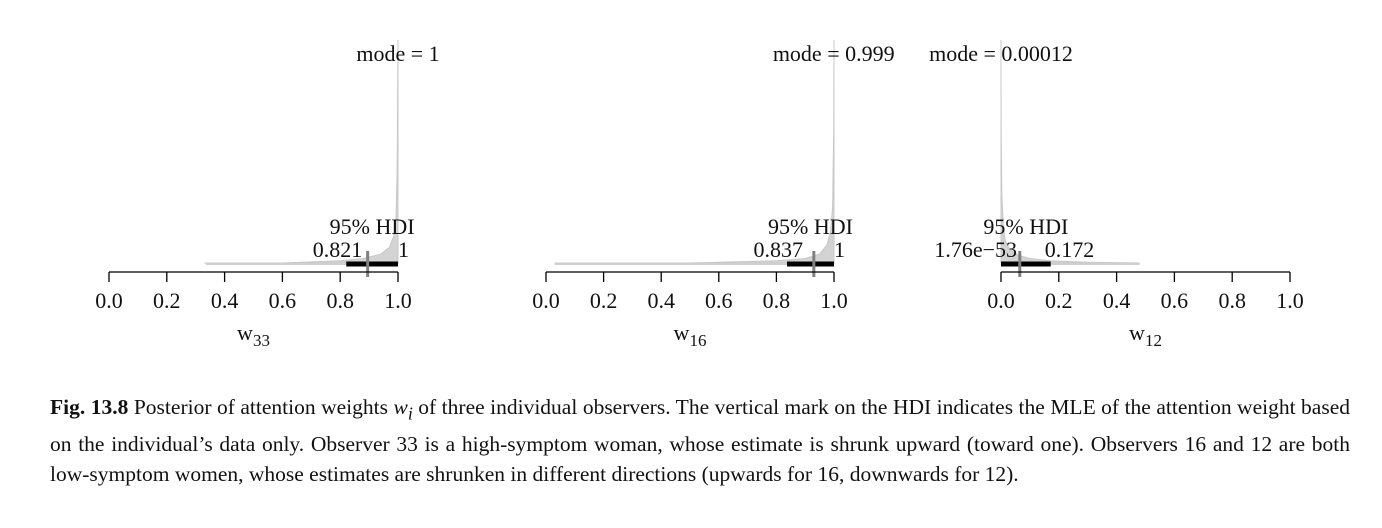  What do you see at coordinates (261, 407) in the screenshot?
I see `caption-text-before: Posterior of attention weights` at bounding box center [261, 407].